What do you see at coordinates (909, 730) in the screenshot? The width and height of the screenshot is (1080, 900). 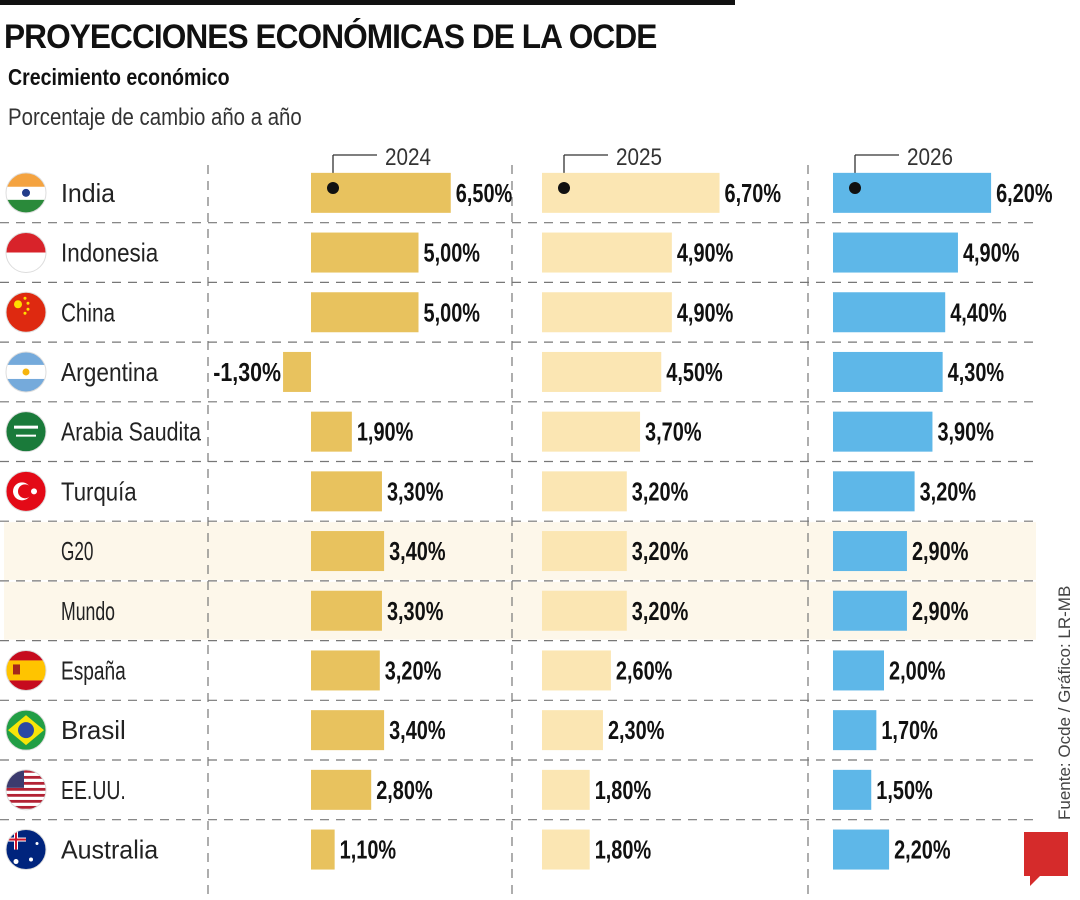 I see `value-label: 1,70%` at bounding box center [909, 730].